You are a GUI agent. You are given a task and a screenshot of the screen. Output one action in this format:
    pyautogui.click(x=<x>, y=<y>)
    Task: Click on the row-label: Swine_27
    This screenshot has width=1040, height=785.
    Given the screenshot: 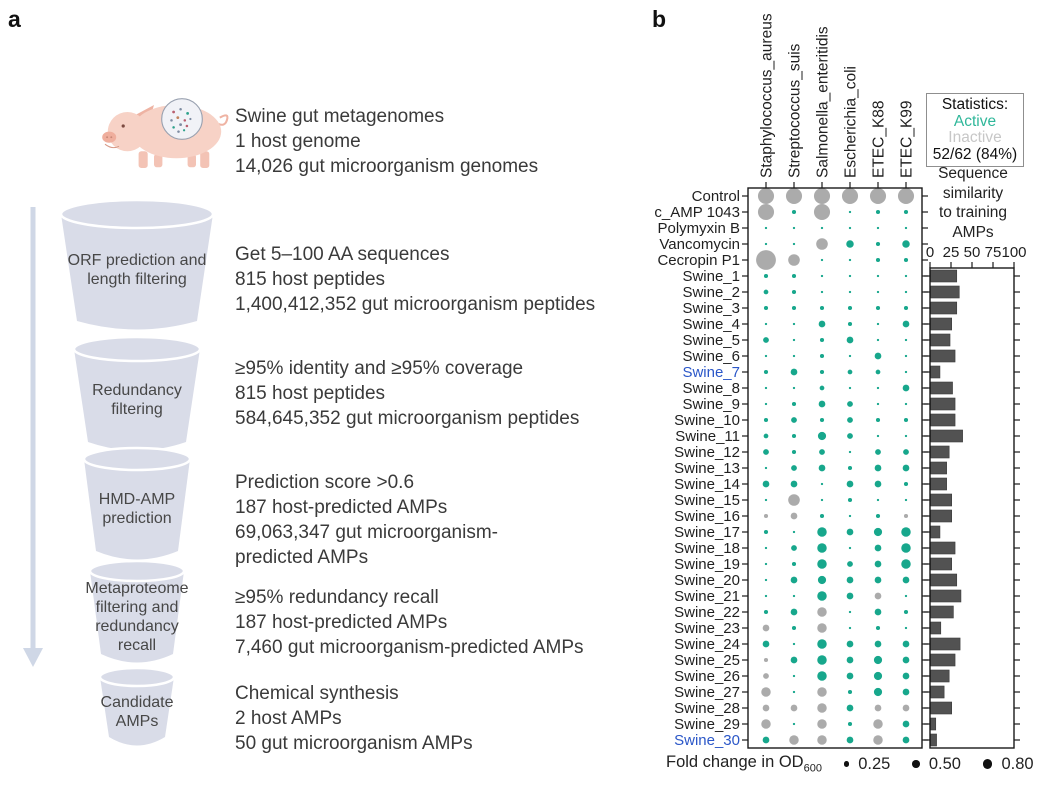 What is the action you would take?
    pyautogui.click(x=707, y=692)
    